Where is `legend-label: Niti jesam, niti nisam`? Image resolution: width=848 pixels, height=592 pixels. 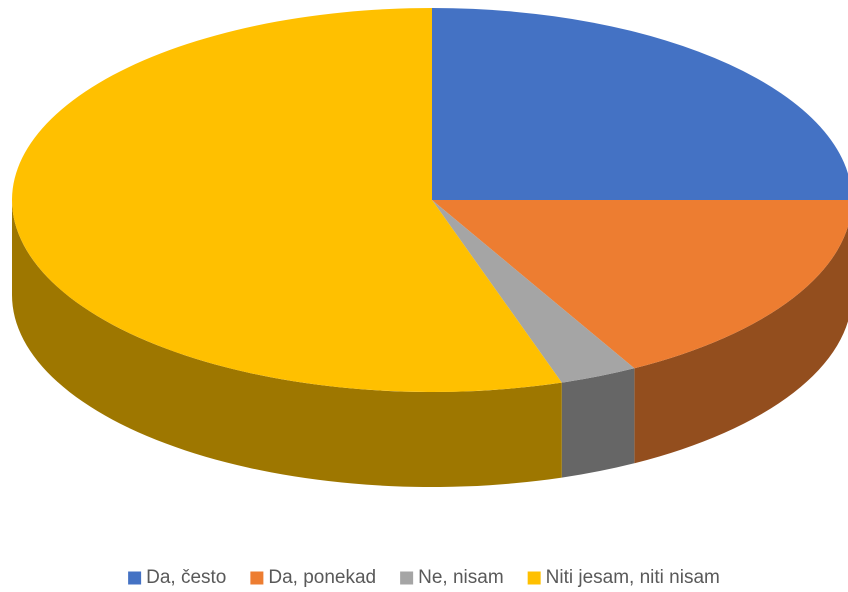 legend-label: Niti jesam, niti nisam is located at coordinates (633, 577).